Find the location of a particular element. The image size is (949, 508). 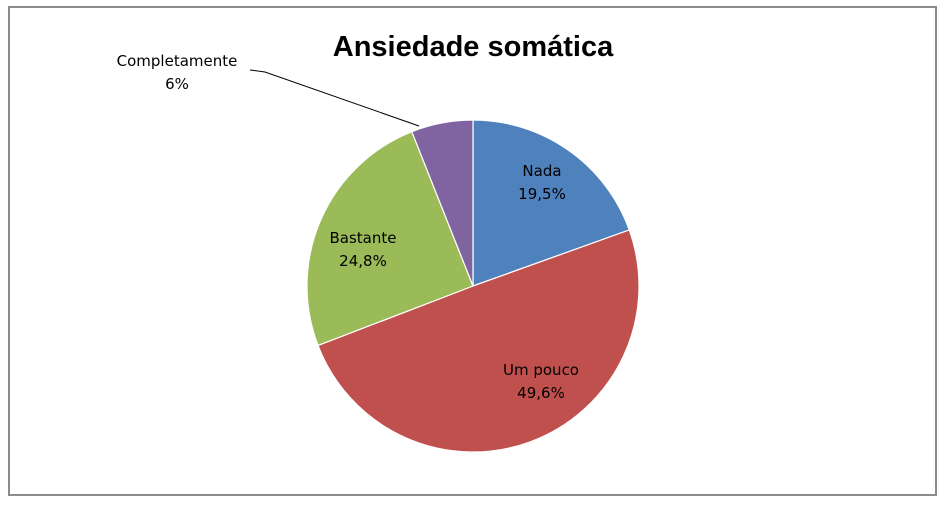

slice-label-um-pouco: Um pouco is located at coordinates (541, 370).